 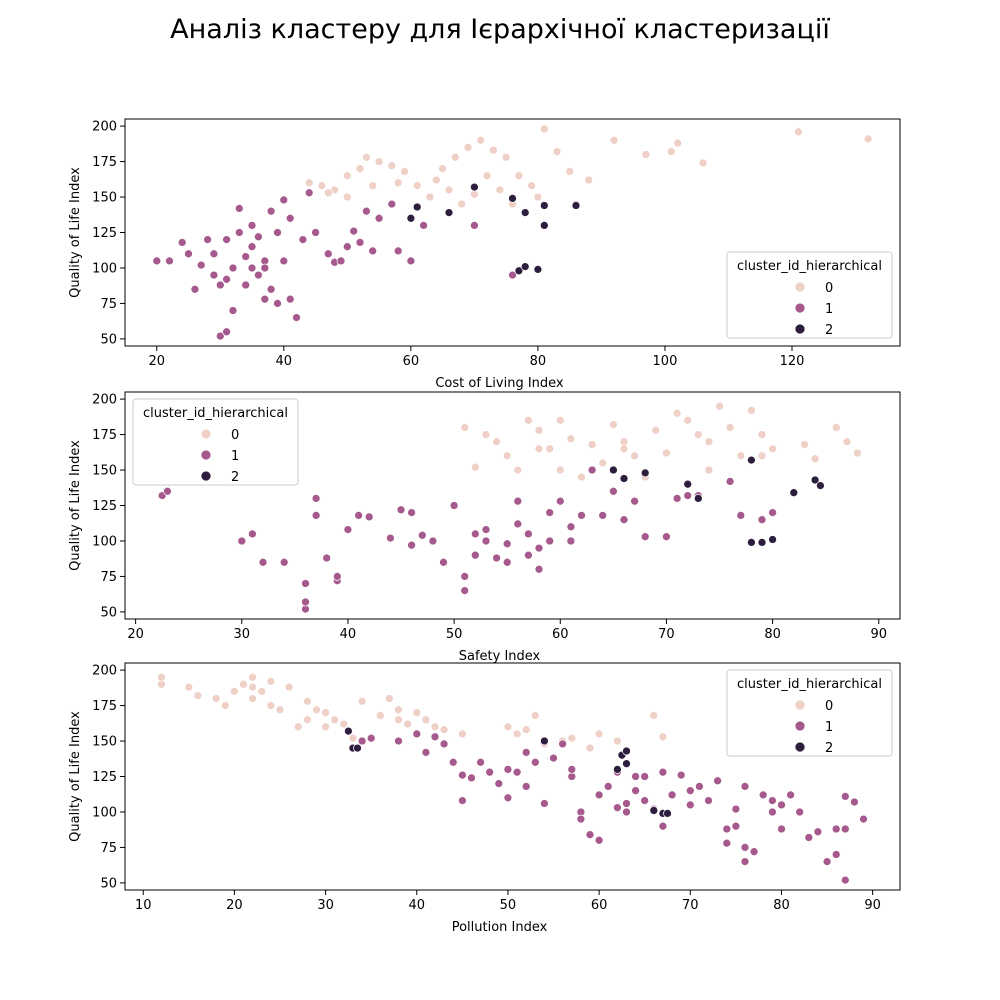 What do you see at coordinates (108, 577) in the screenshot?
I see `y-tick-label: 75` at bounding box center [108, 577].